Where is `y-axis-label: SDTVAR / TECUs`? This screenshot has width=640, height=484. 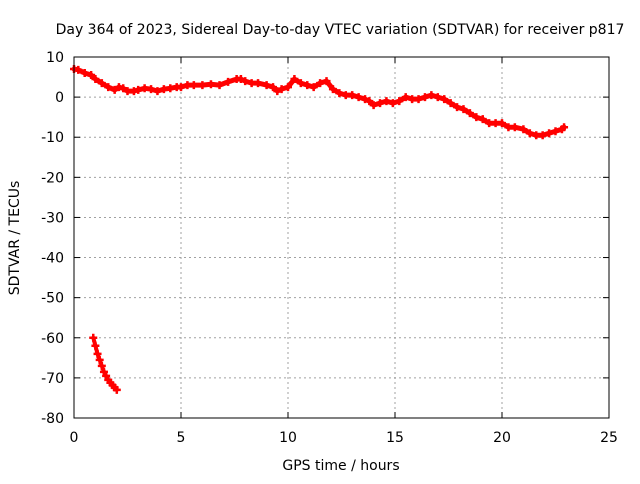 y-axis-label: SDTVAR / TECUs is located at coordinates (15, 238).